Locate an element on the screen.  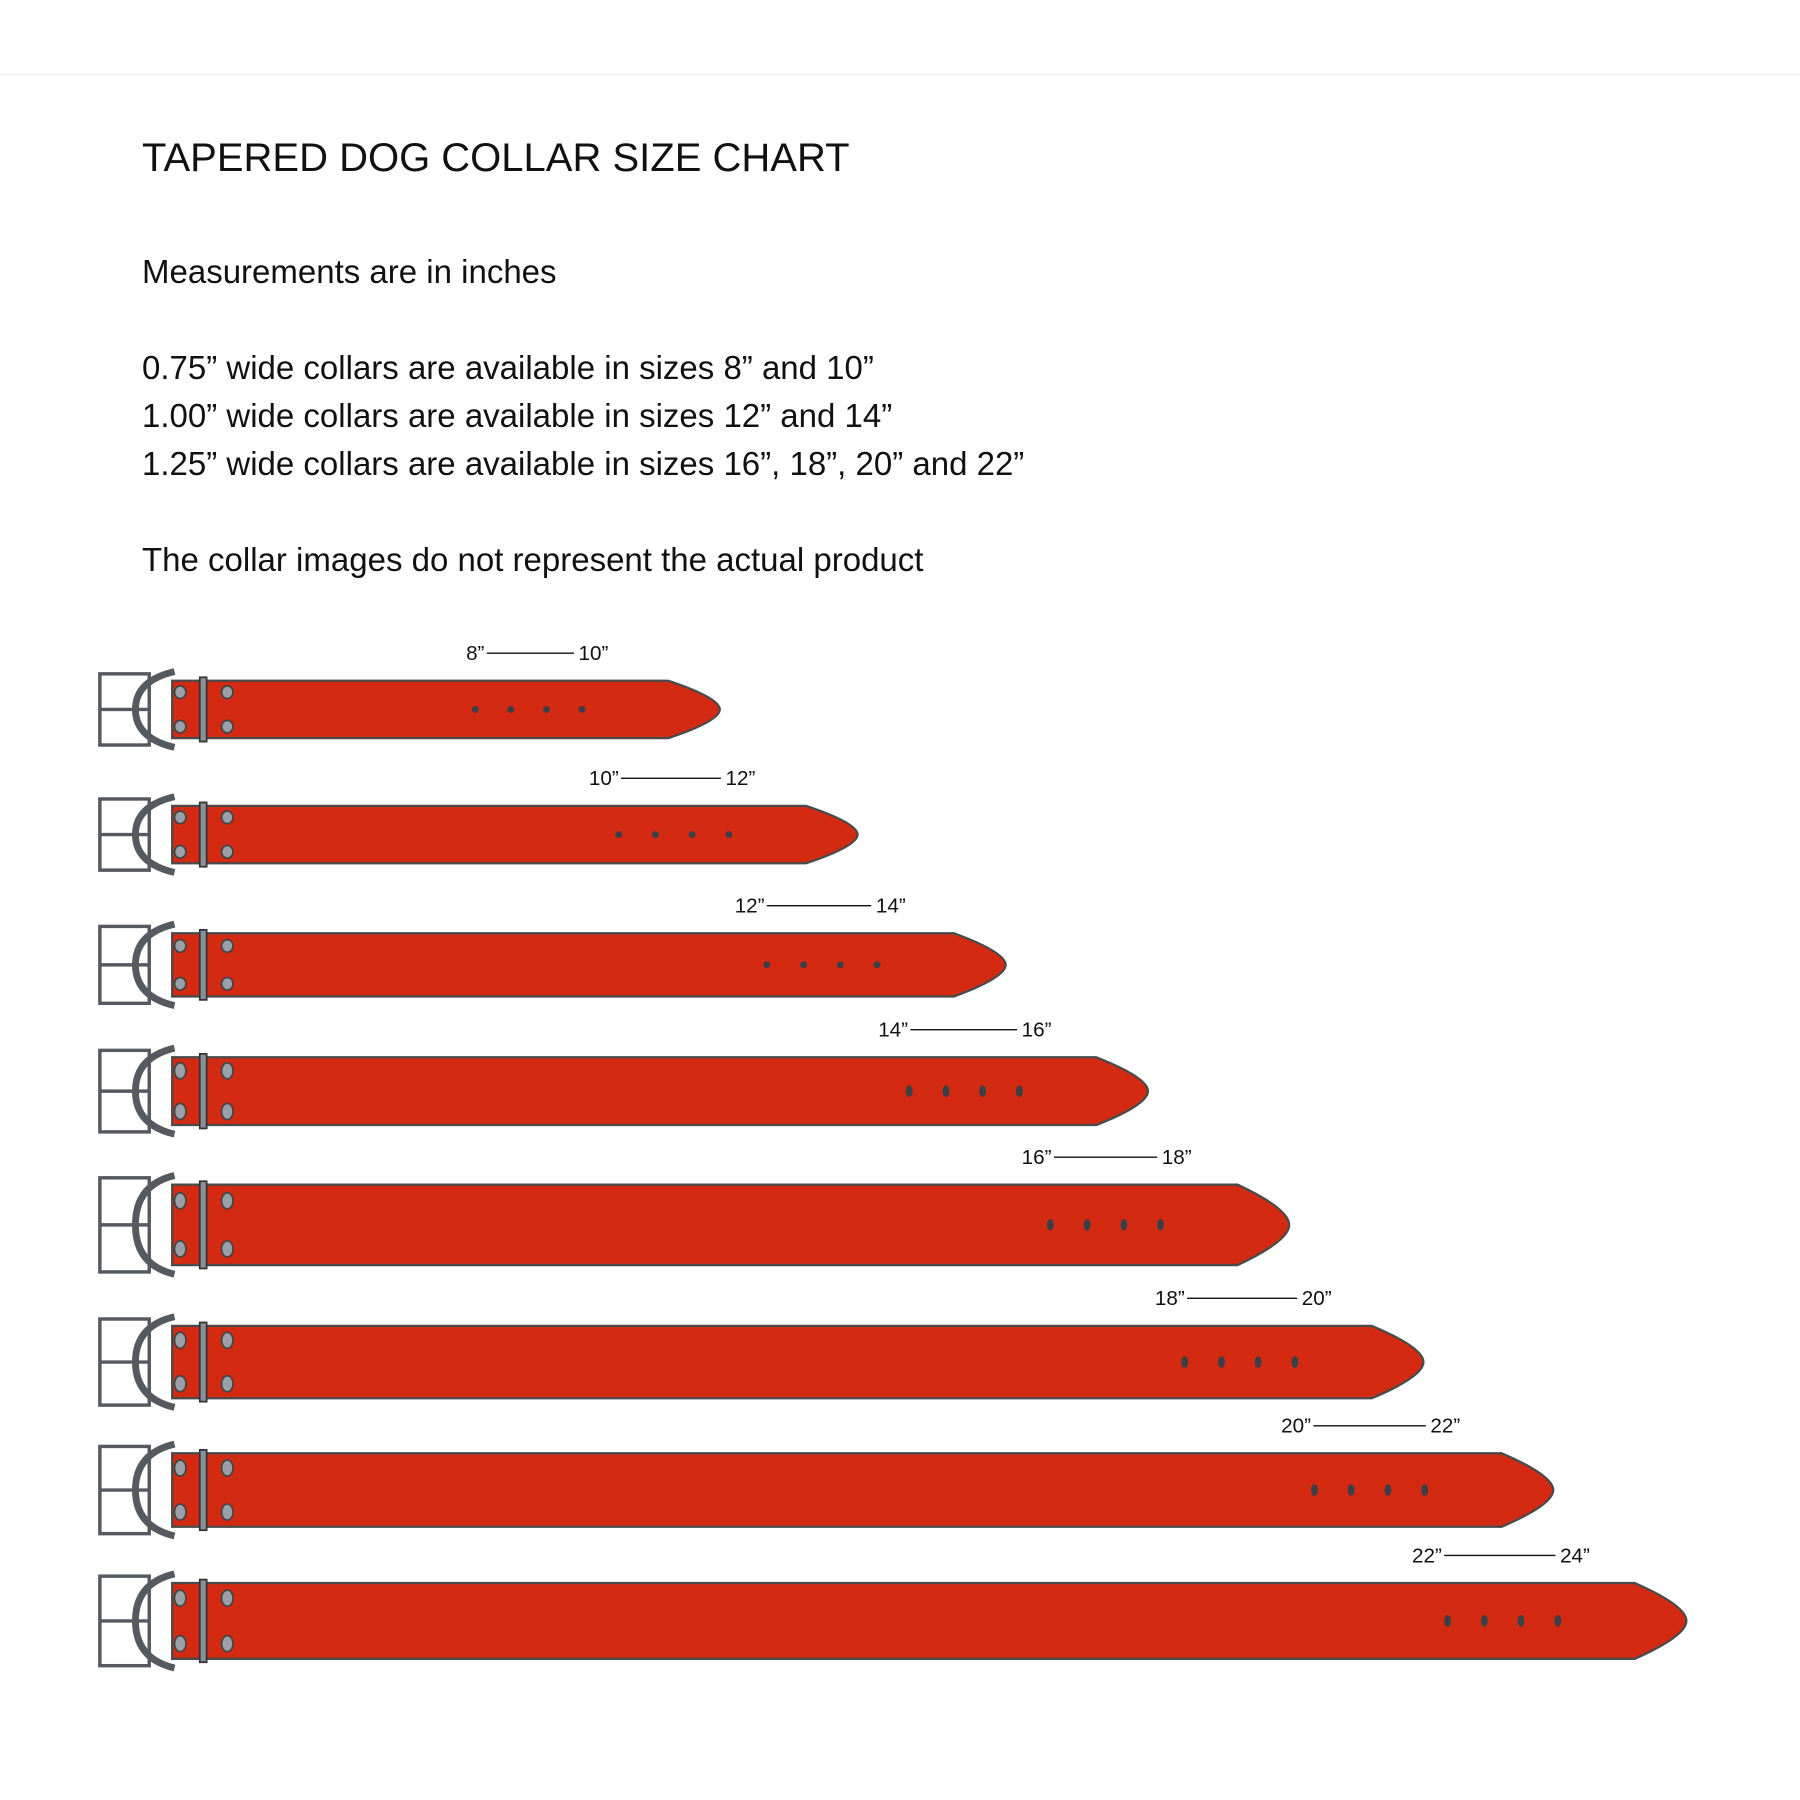
page-title: TAPERED DOG COLLAR SIZE CHART is located at coordinates (496, 158).